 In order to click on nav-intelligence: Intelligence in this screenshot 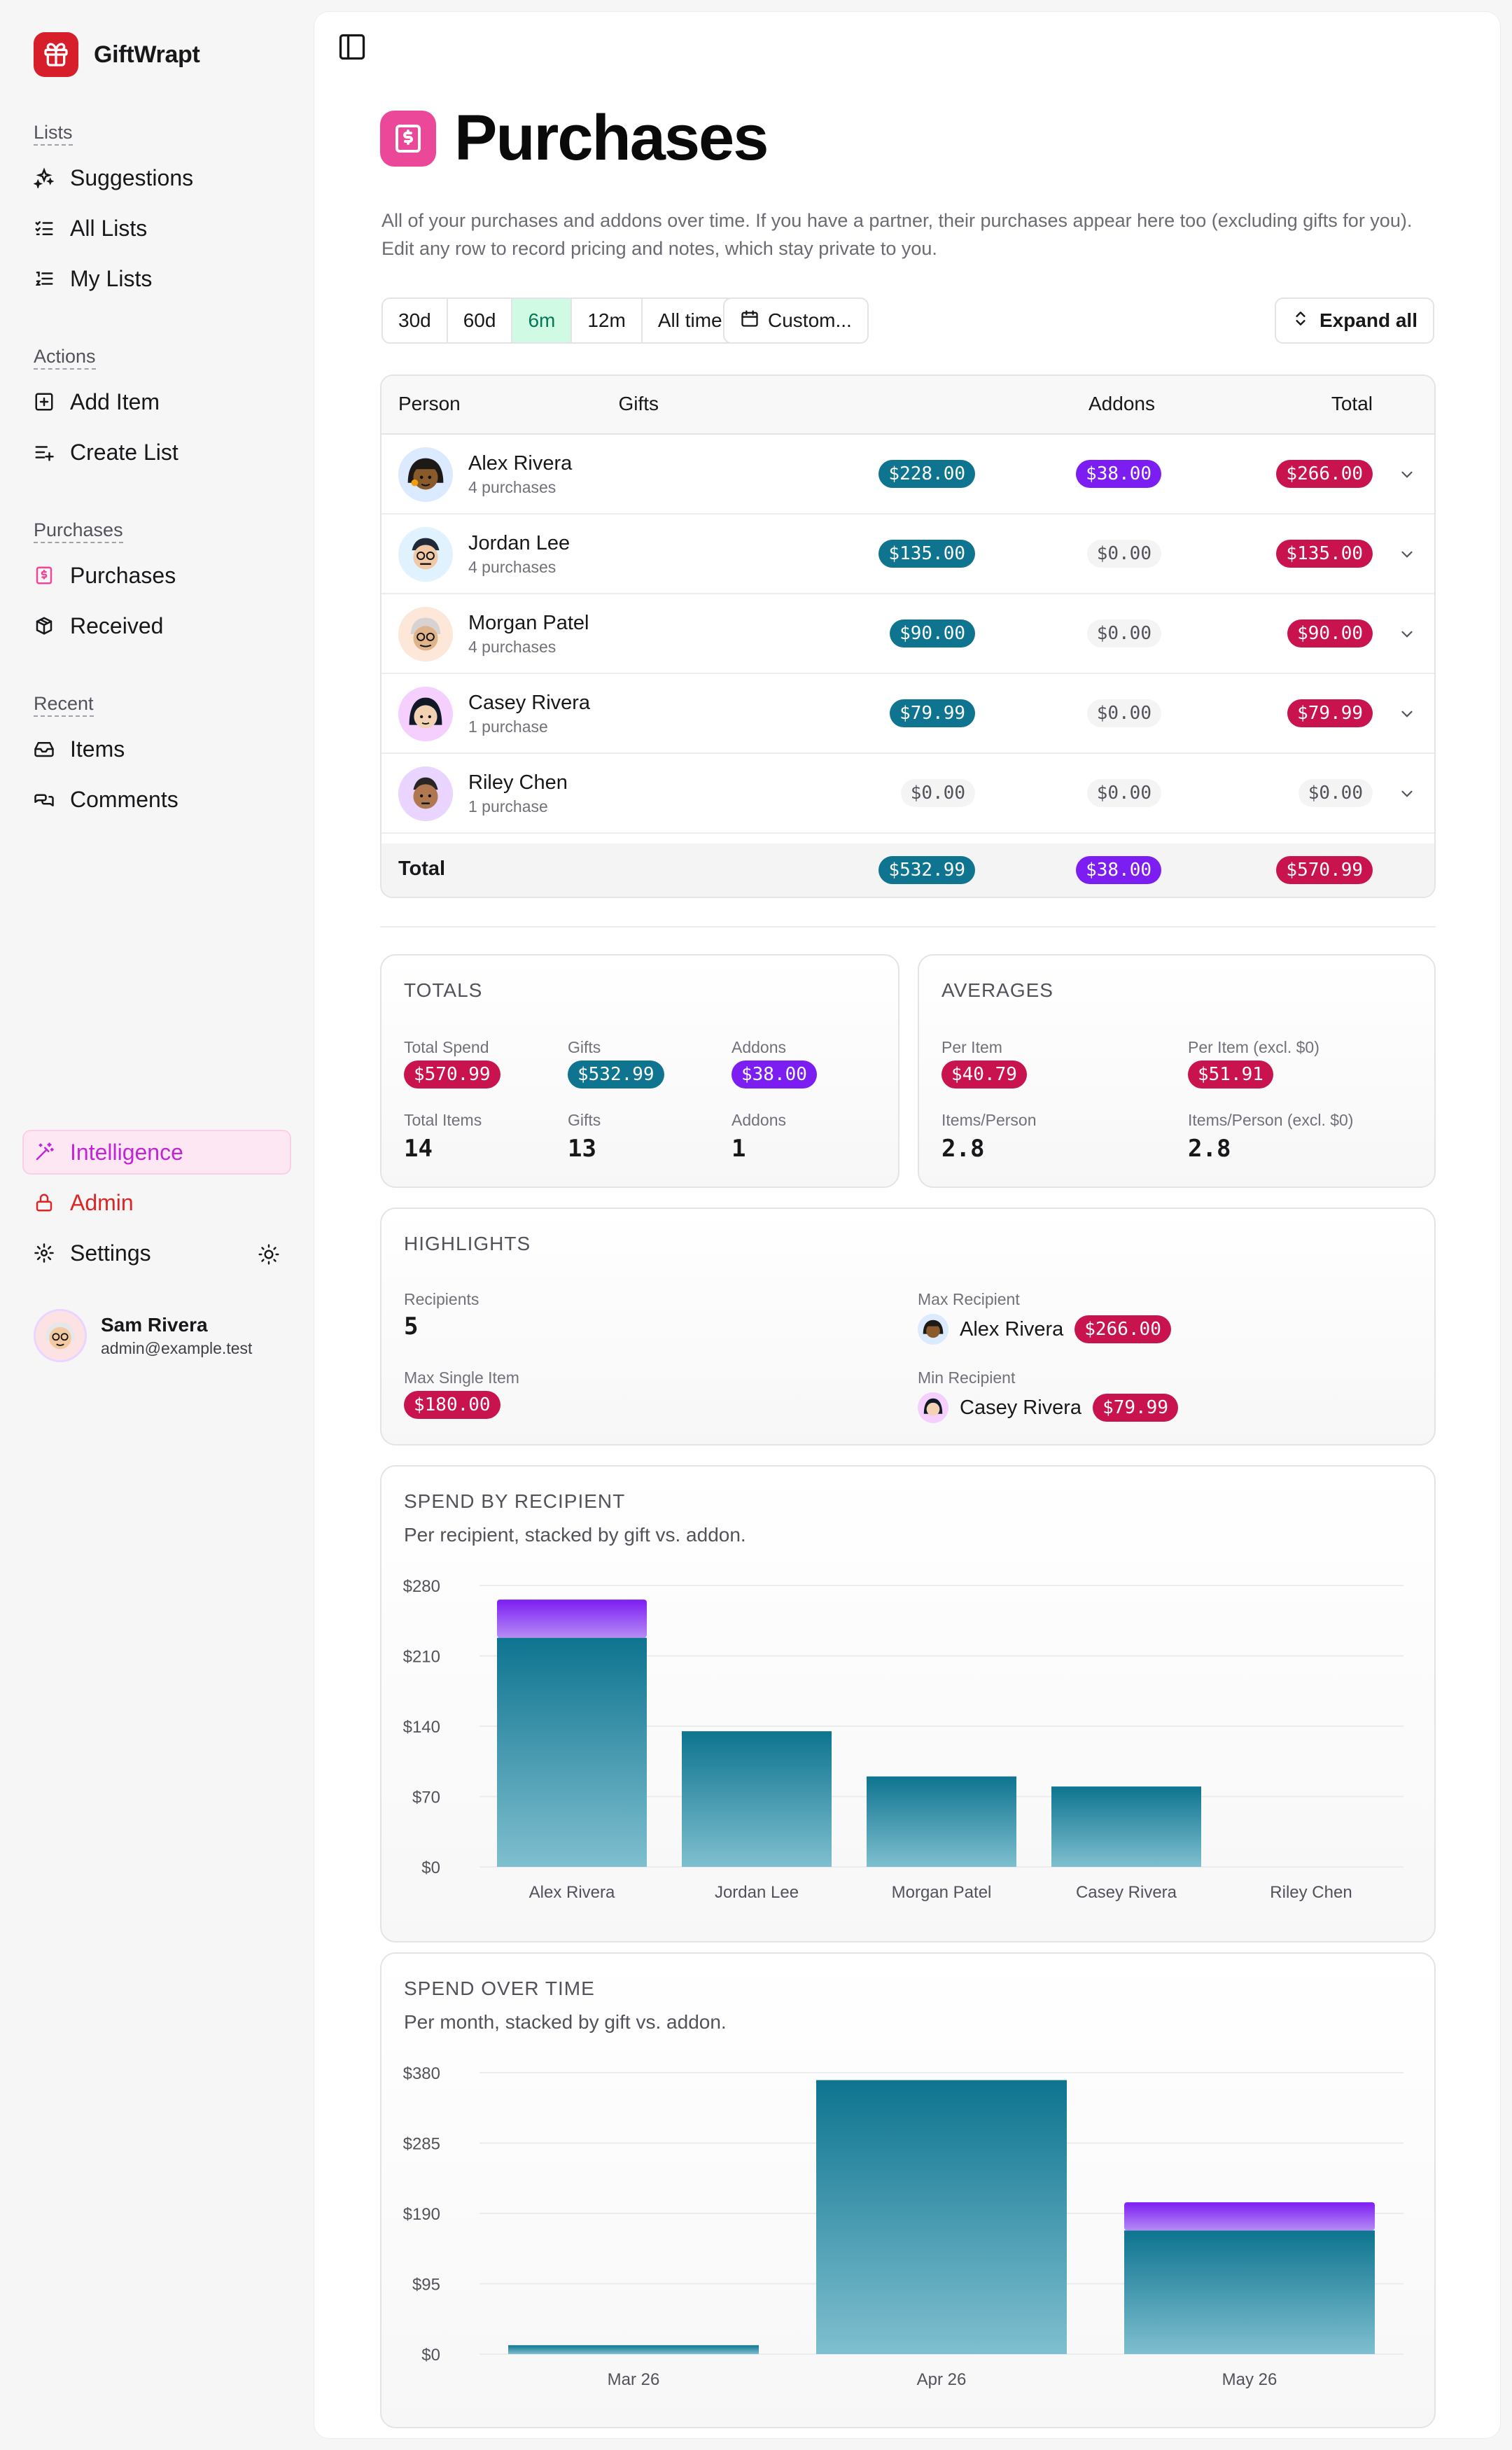, I will do `click(108, 1152)`.